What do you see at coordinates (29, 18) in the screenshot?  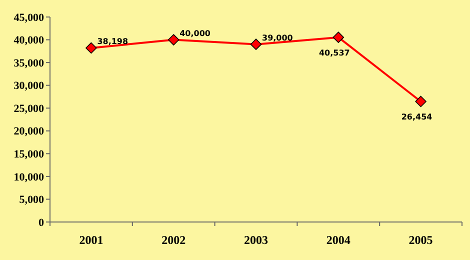 I see `y-tick-label: 45,000` at bounding box center [29, 18].